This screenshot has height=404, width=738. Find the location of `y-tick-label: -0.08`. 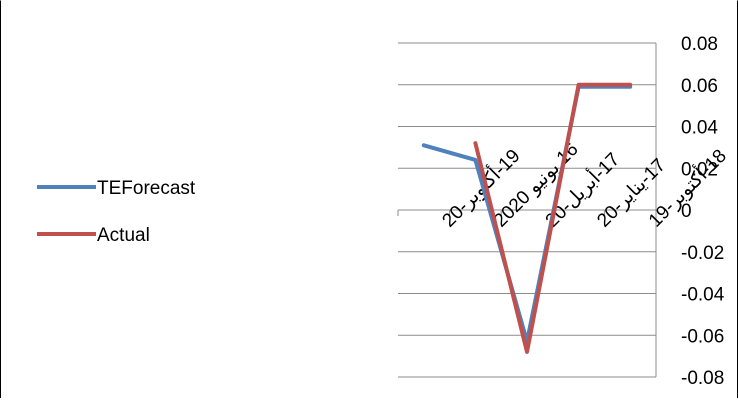

y-tick-label: -0.08 is located at coordinates (702, 378).